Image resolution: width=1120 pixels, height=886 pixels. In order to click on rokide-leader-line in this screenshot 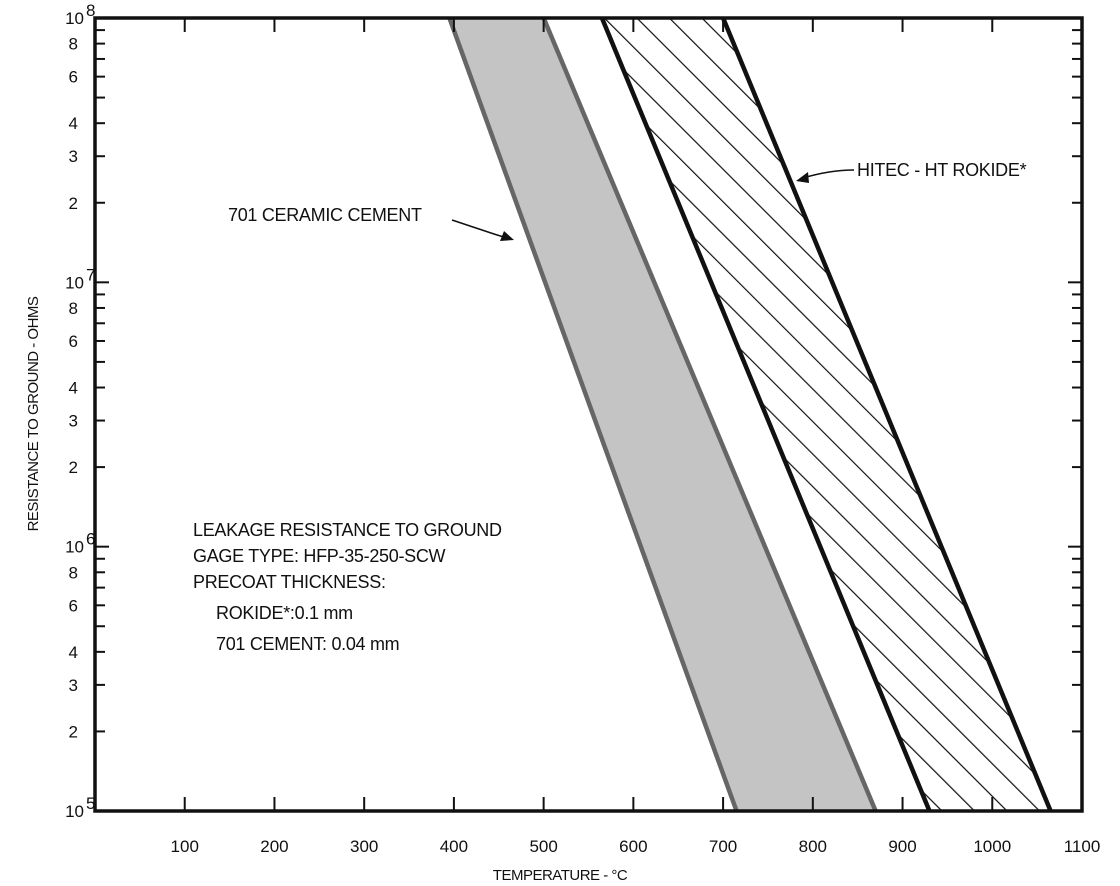, I will do `click(828, 174)`.